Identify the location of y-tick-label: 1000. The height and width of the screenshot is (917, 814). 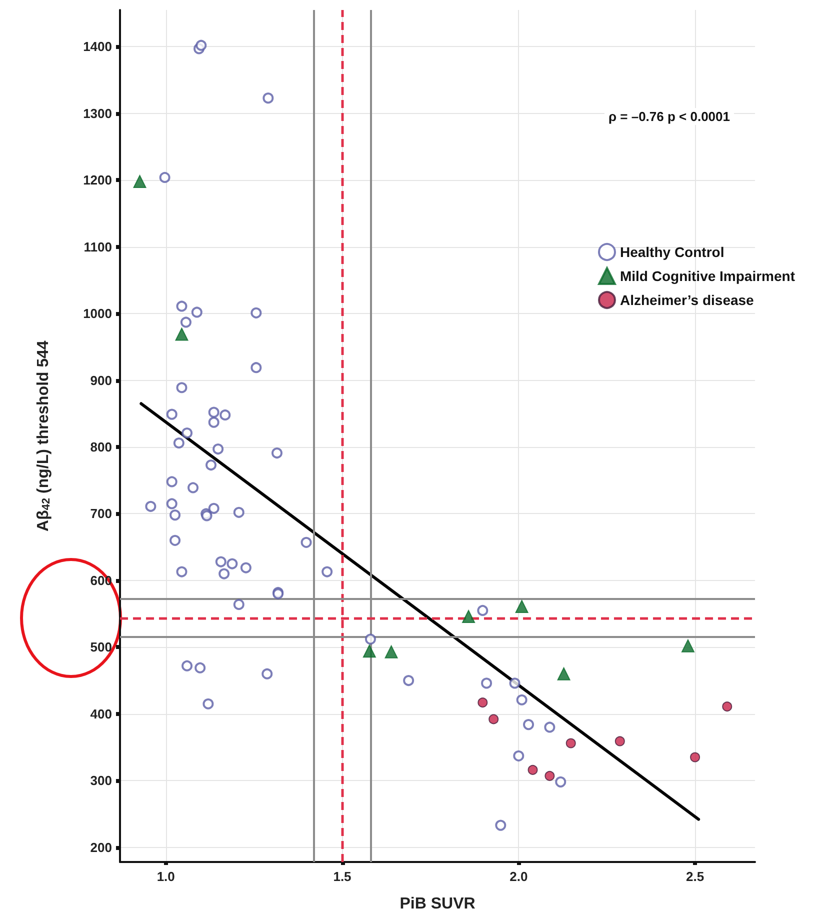
(97, 314).